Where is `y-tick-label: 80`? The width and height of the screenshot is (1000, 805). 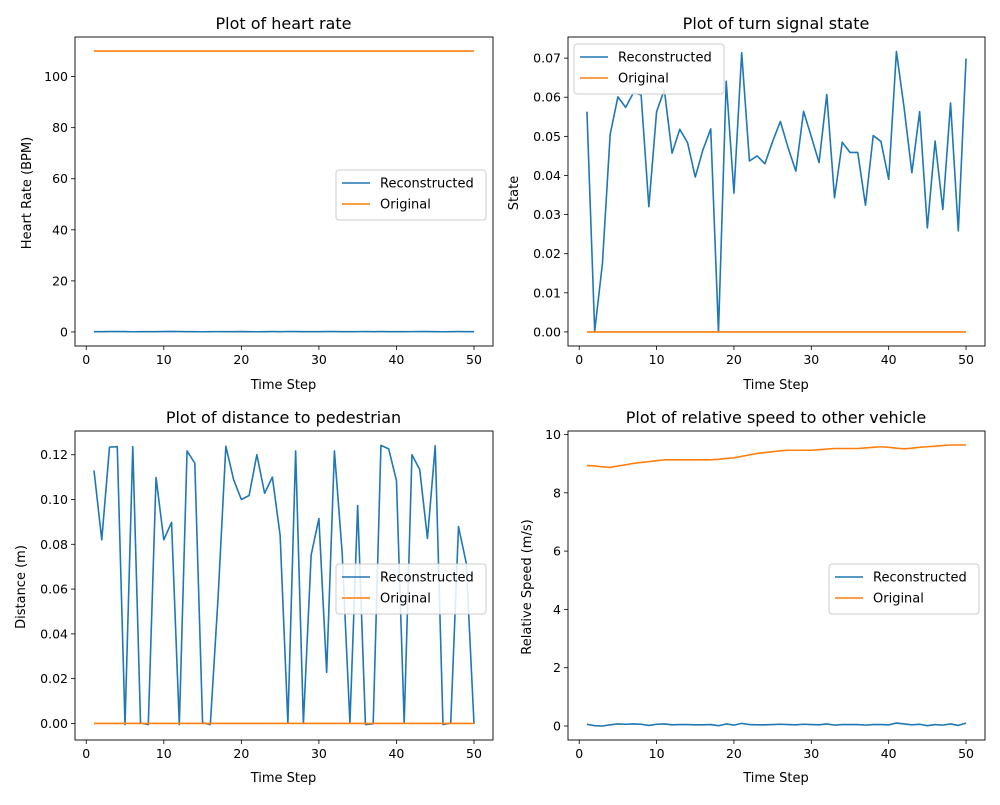 y-tick-label: 80 is located at coordinates (60, 127).